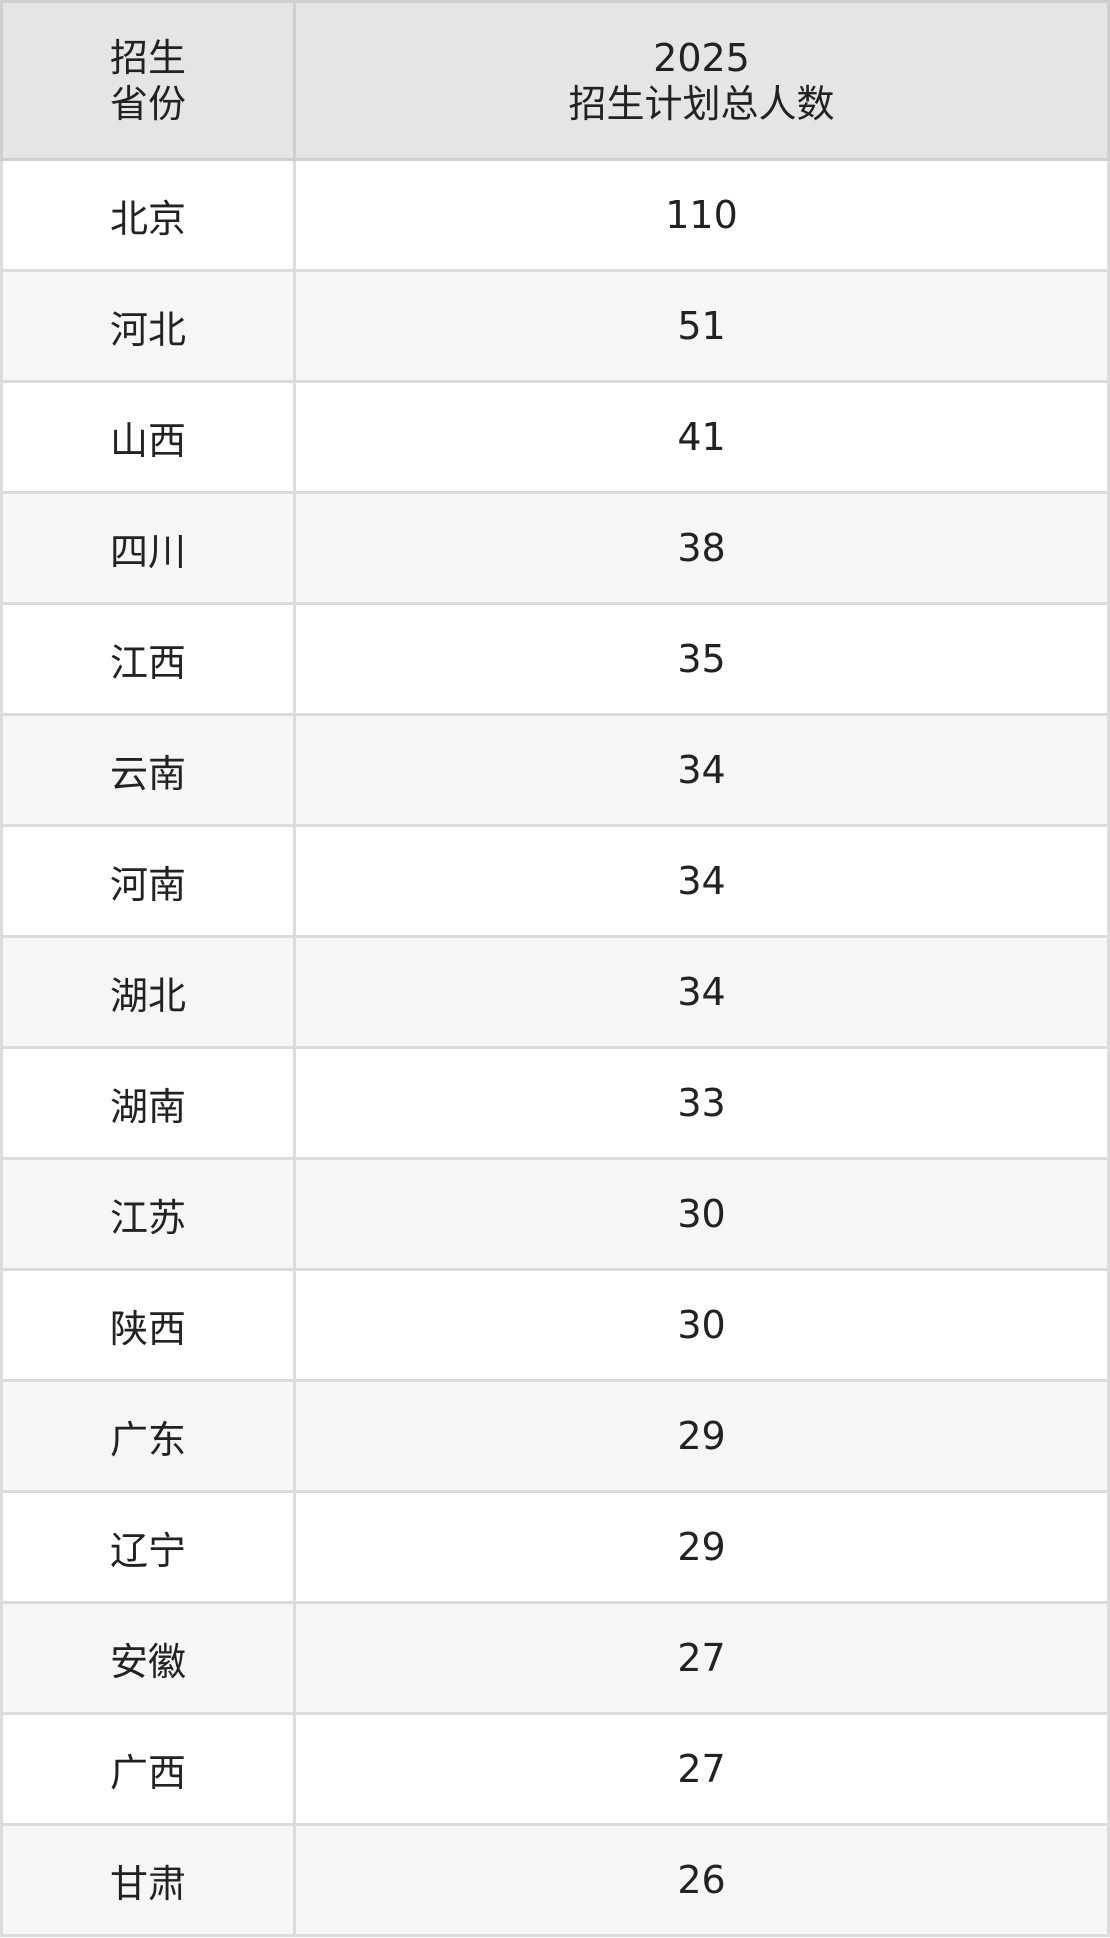 The height and width of the screenshot is (1938, 1110). I want to click on table-row: 湖南 33, so click(555, 1103).